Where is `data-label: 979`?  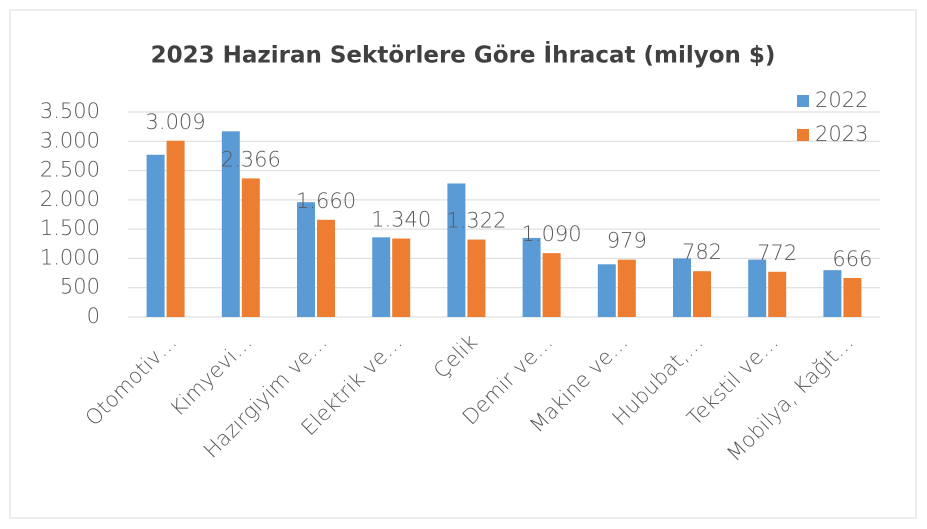 data-label: 979 is located at coordinates (627, 241).